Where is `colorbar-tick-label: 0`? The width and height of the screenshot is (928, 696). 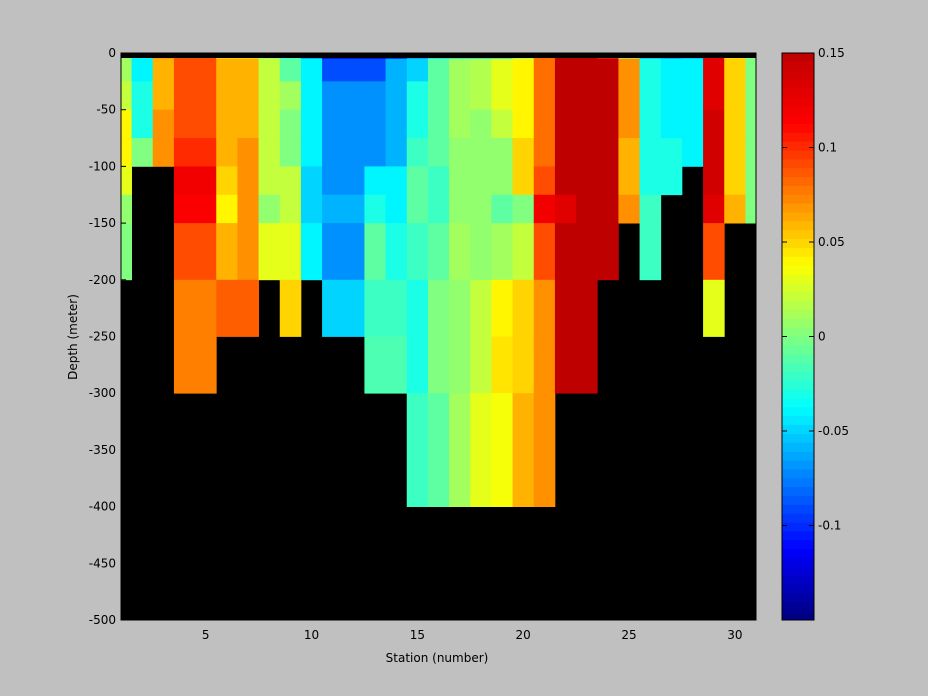
colorbar-tick-label: 0 is located at coordinates (822, 337).